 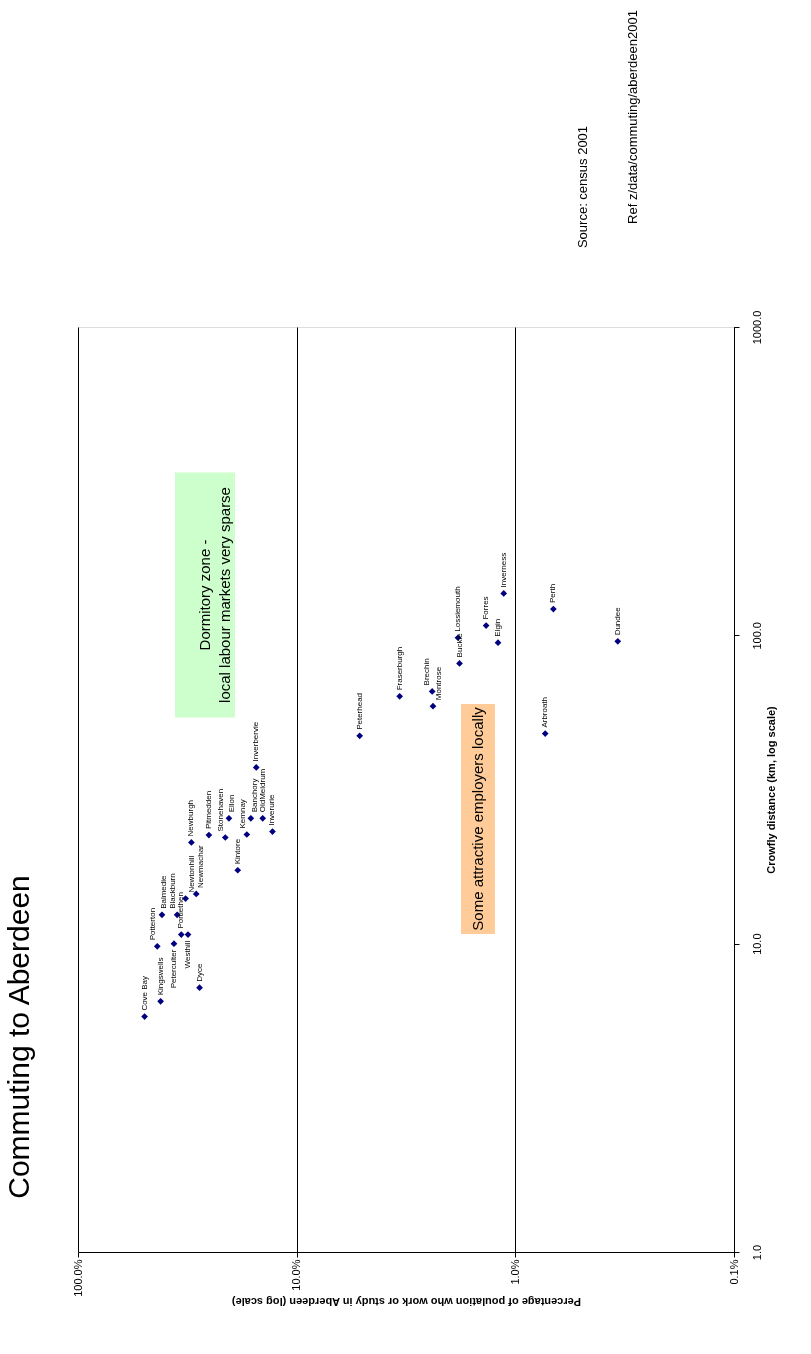 I want to click on x-axis-title: Percentage of poulation who work or study in Aberdeen (log scale), so click(x=406, y=1301).